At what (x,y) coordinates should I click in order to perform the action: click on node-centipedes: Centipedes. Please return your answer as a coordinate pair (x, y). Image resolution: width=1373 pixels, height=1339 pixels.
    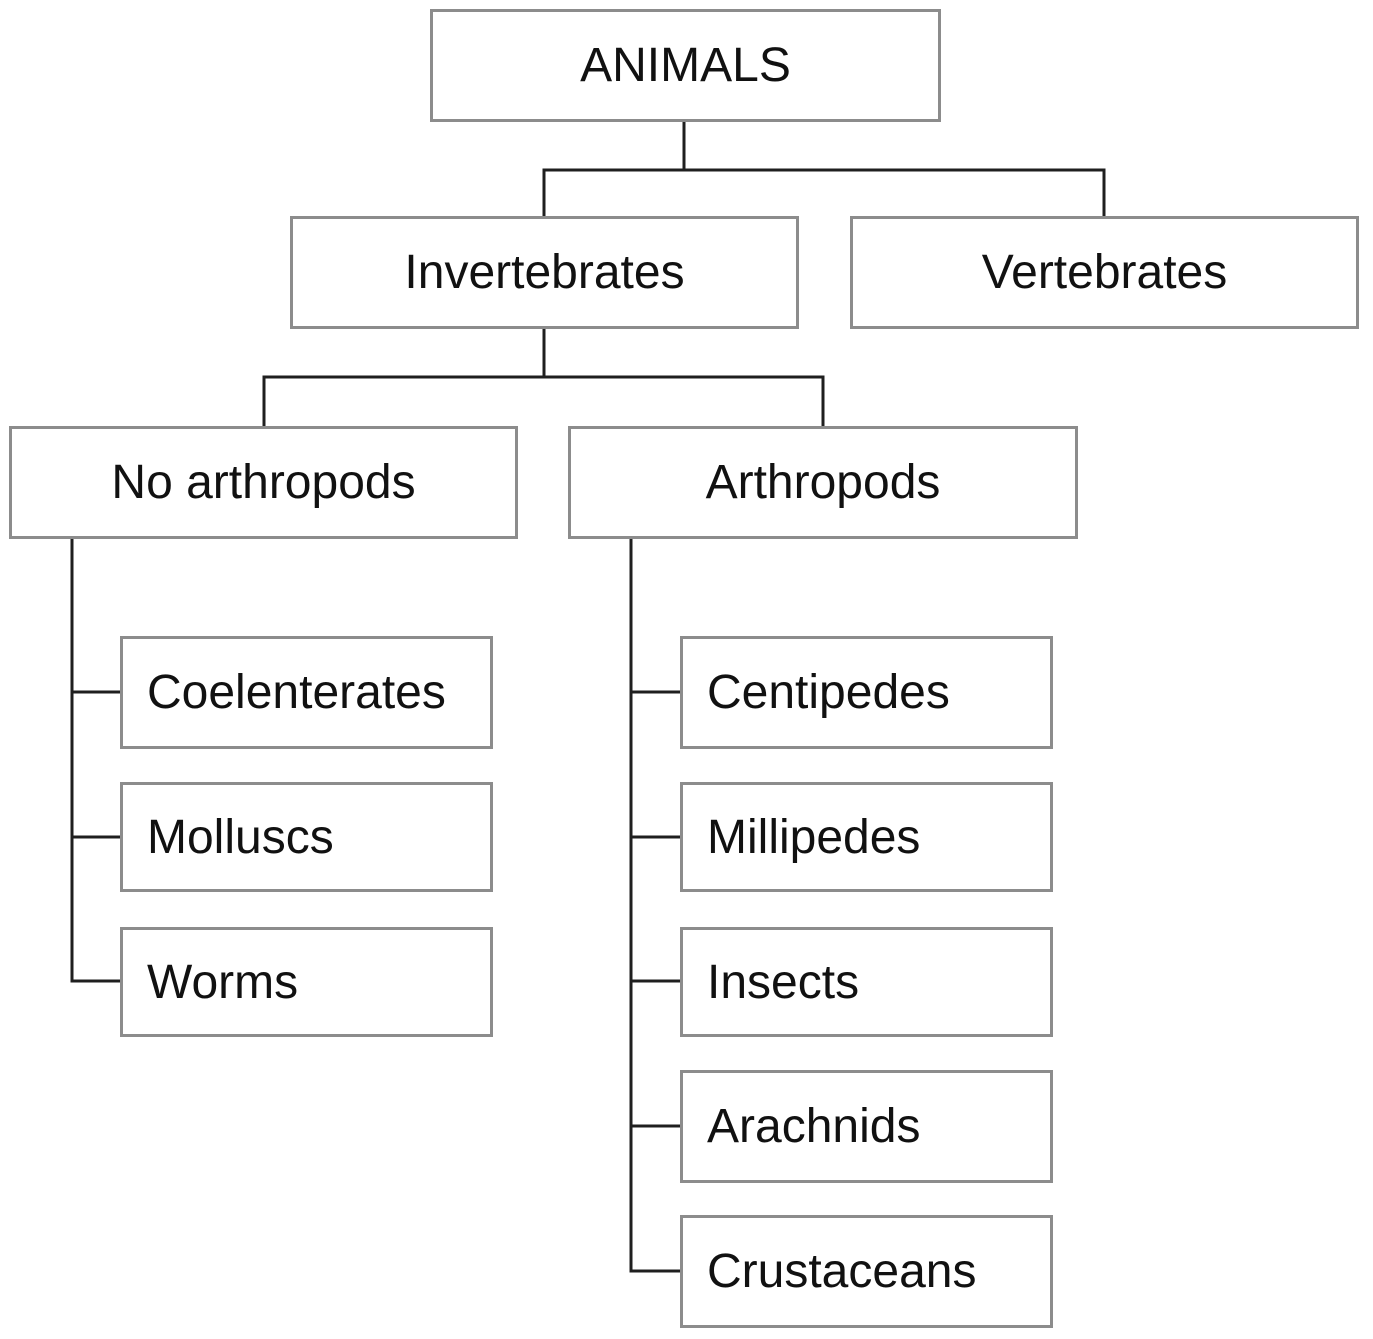
    Looking at the image, I should click on (866, 692).